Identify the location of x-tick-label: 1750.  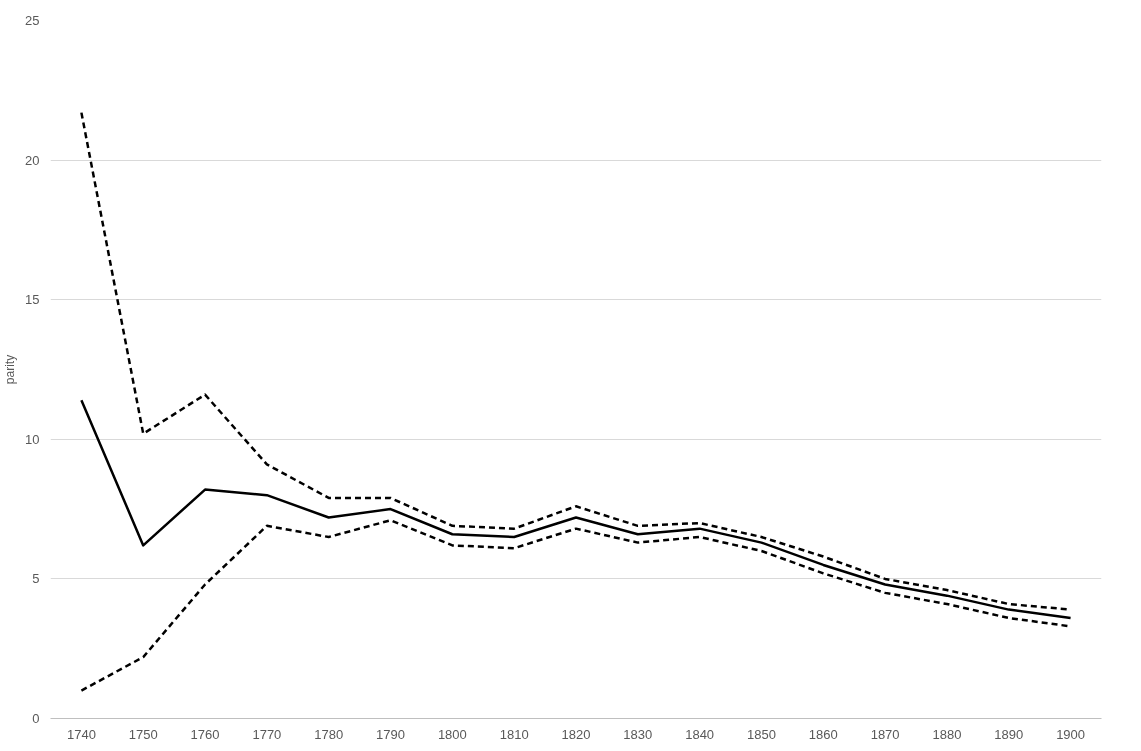
(143, 734).